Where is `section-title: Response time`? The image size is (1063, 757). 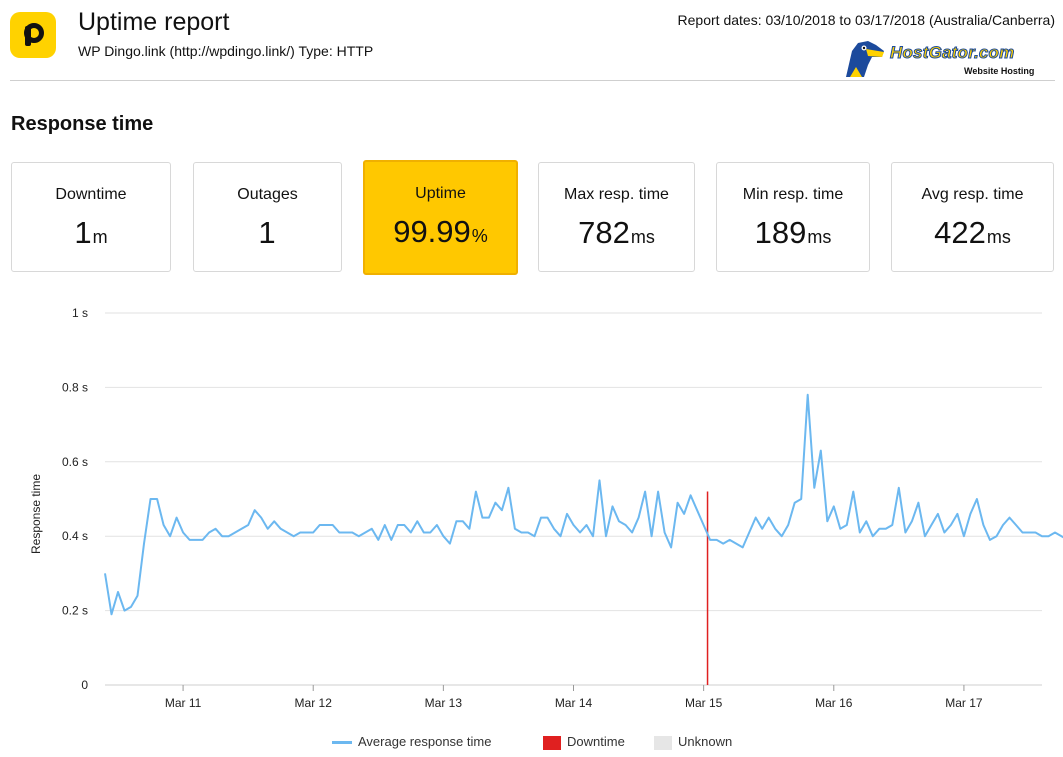 section-title: Response time is located at coordinates (82, 124).